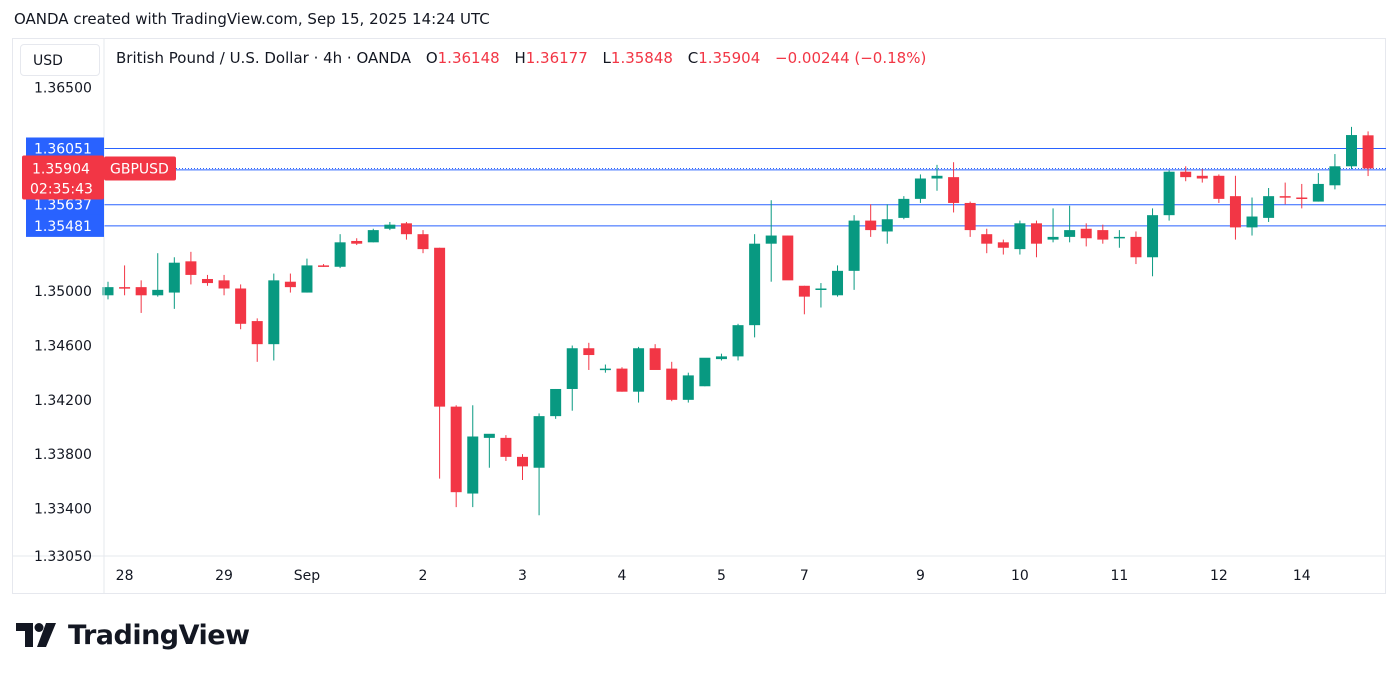  I want to click on price-tick-label: 1.34600, so click(63, 347).